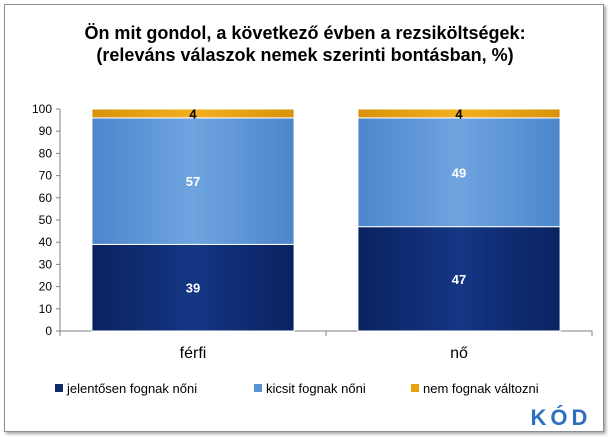 This screenshot has height=437, width=610. I want to click on data-label: 39, so click(193, 288).